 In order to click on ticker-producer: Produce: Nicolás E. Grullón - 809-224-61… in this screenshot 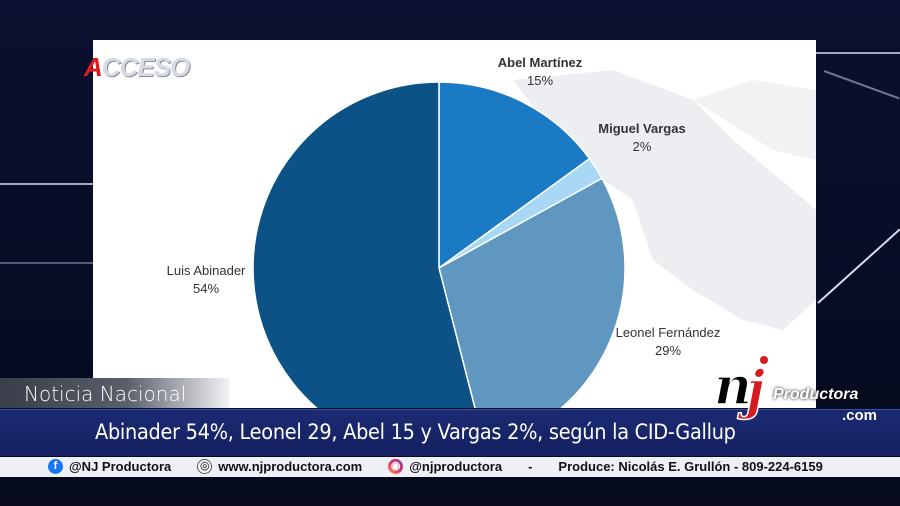, I will do `click(690, 466)`.